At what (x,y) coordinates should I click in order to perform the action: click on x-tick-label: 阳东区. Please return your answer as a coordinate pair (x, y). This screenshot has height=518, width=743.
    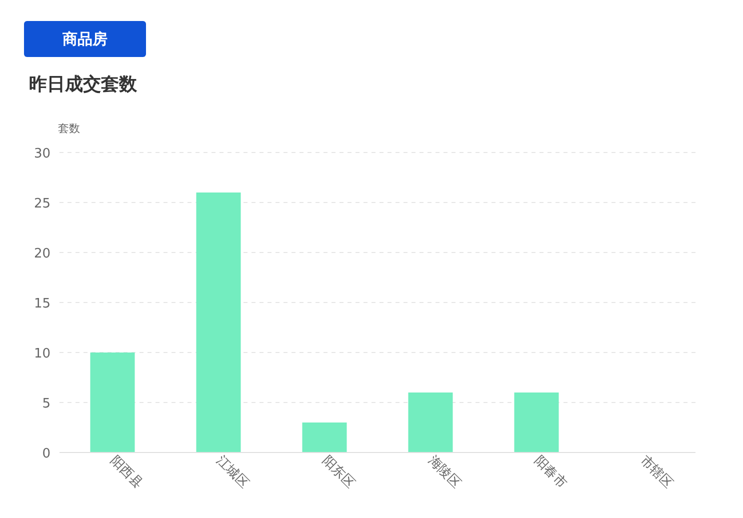
    Looking at the image, I should click on (338, 472).